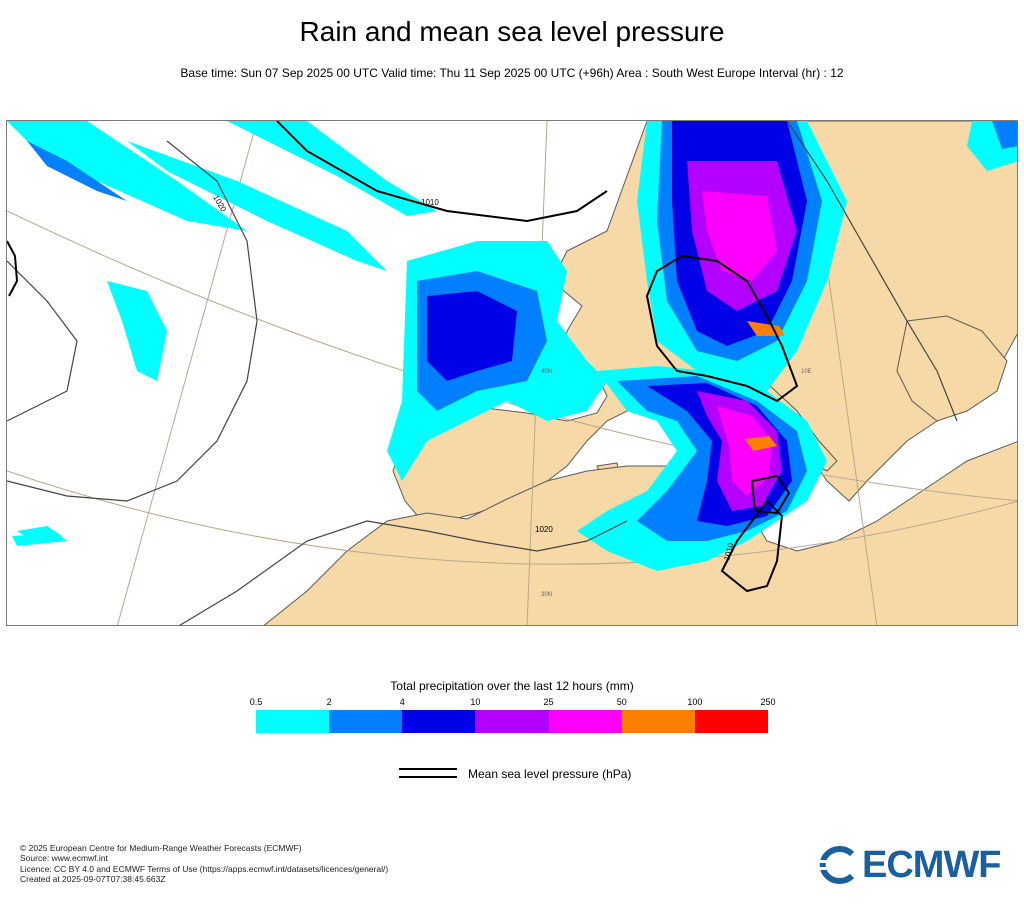  I want to click on legend-ticks: 0.5 2 4 10 25 50 100 250, so click(512, 703).